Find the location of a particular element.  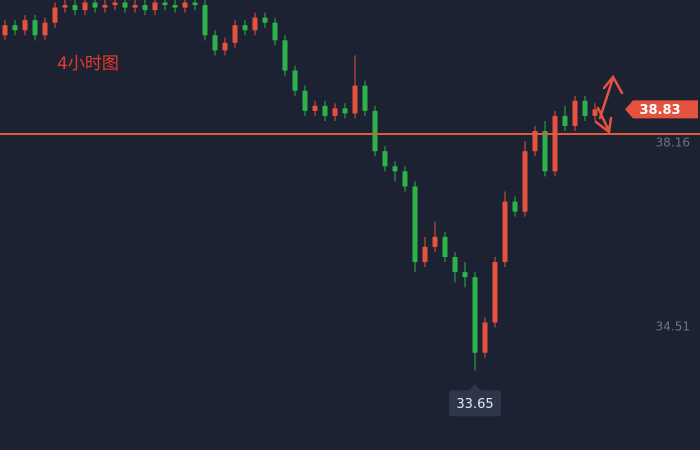

price-tag-label: 38.83 is located at coordinates (659, 110).